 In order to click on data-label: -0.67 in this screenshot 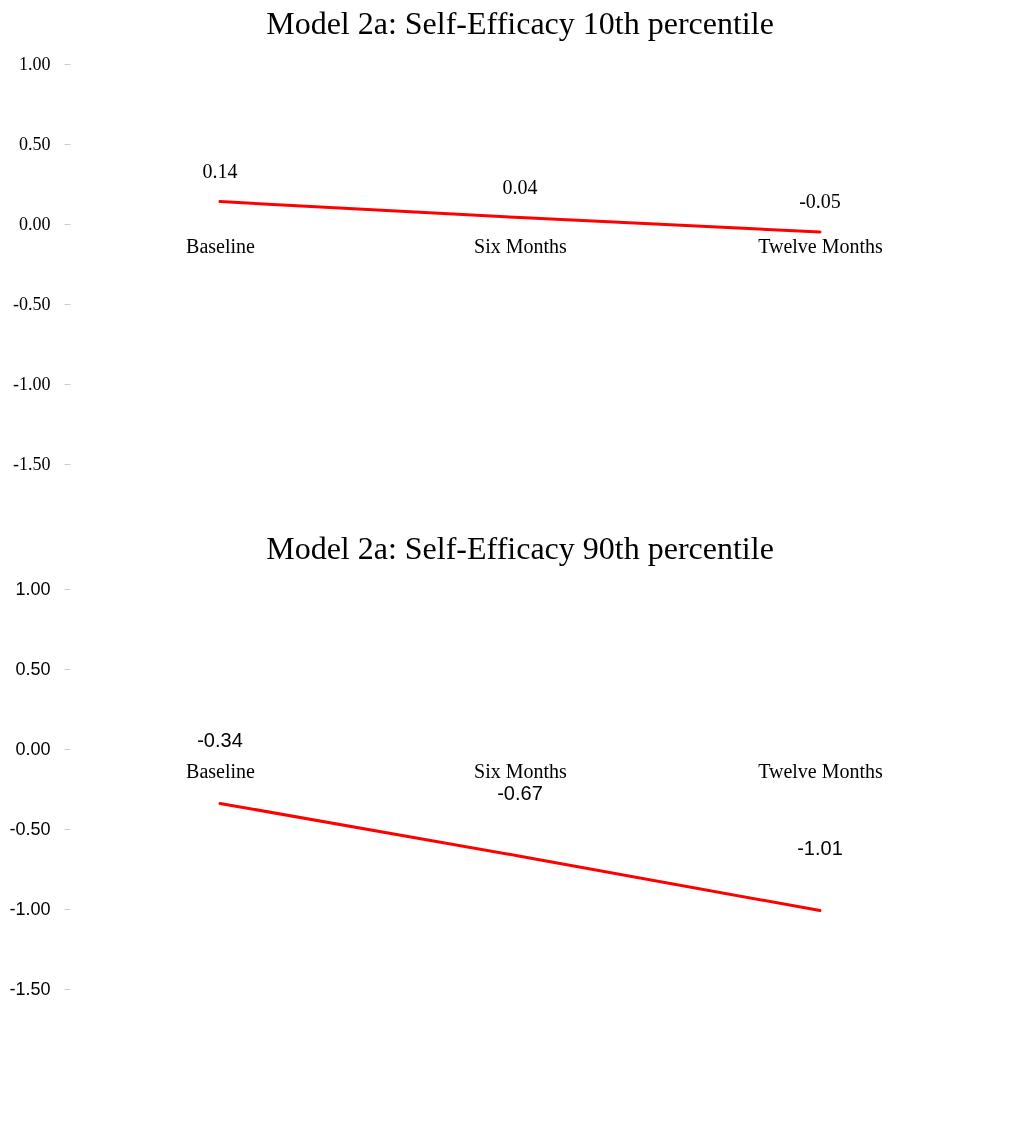, I will do `click(520, 793)`.